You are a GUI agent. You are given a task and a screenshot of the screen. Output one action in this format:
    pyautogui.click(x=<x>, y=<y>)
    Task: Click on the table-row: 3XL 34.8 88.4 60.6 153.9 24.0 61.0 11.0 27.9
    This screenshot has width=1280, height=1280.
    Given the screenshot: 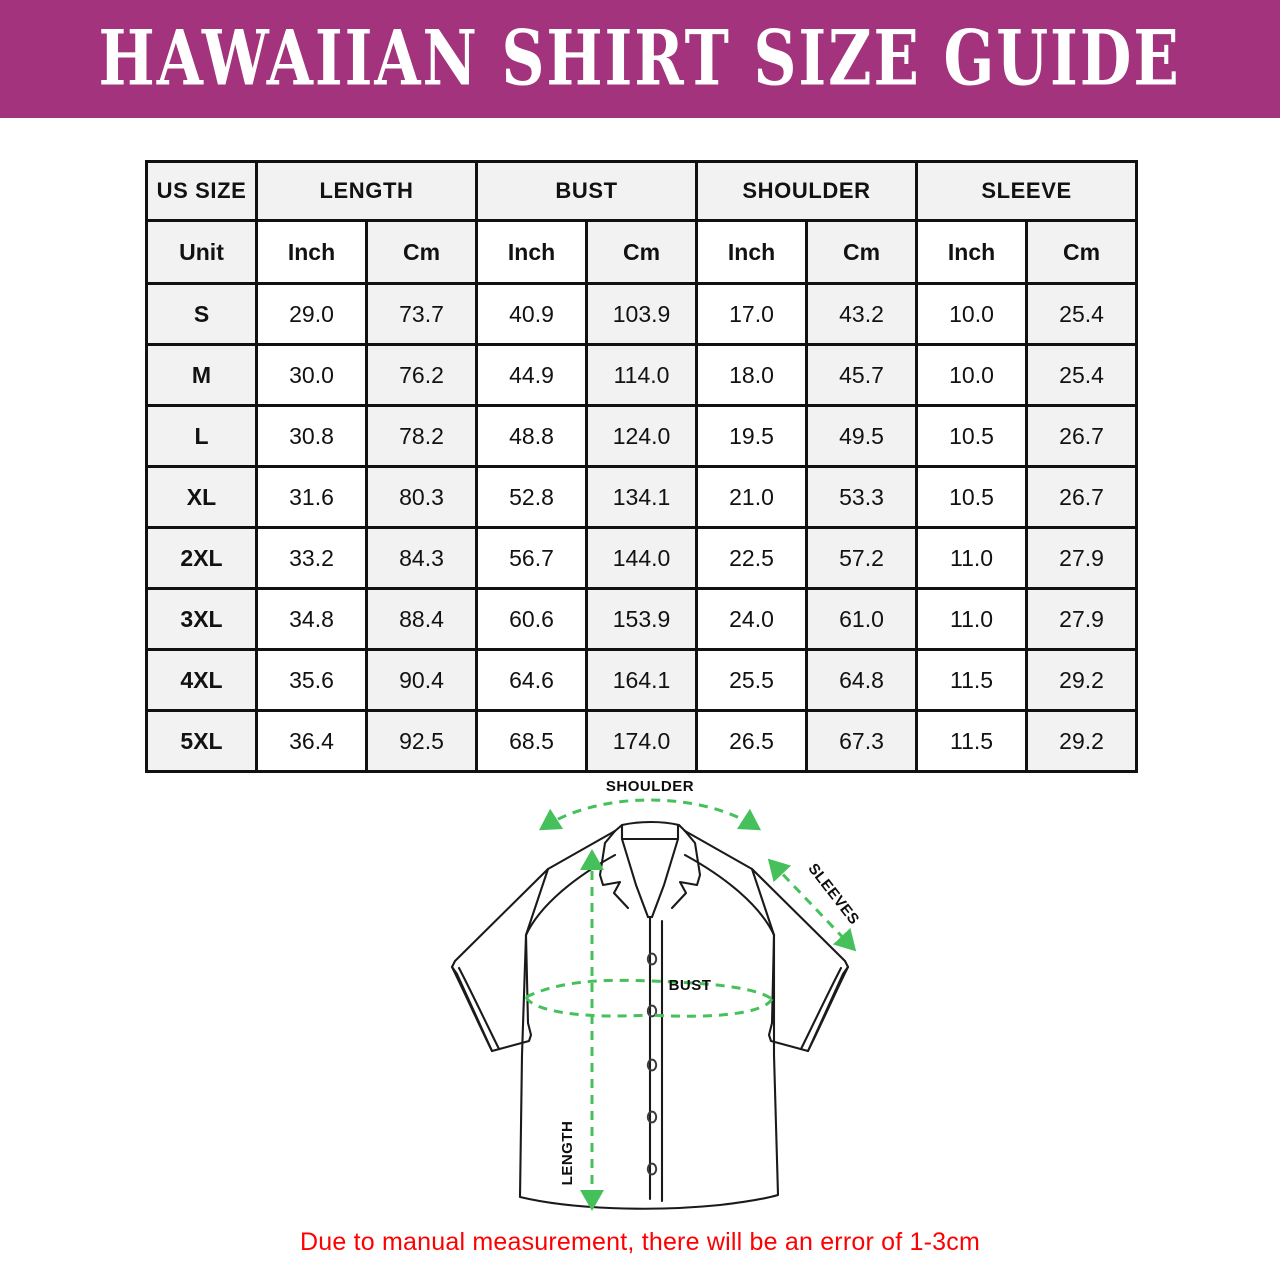 What is the action you would take?
    pyautogui.click(x=642, y=619)
    